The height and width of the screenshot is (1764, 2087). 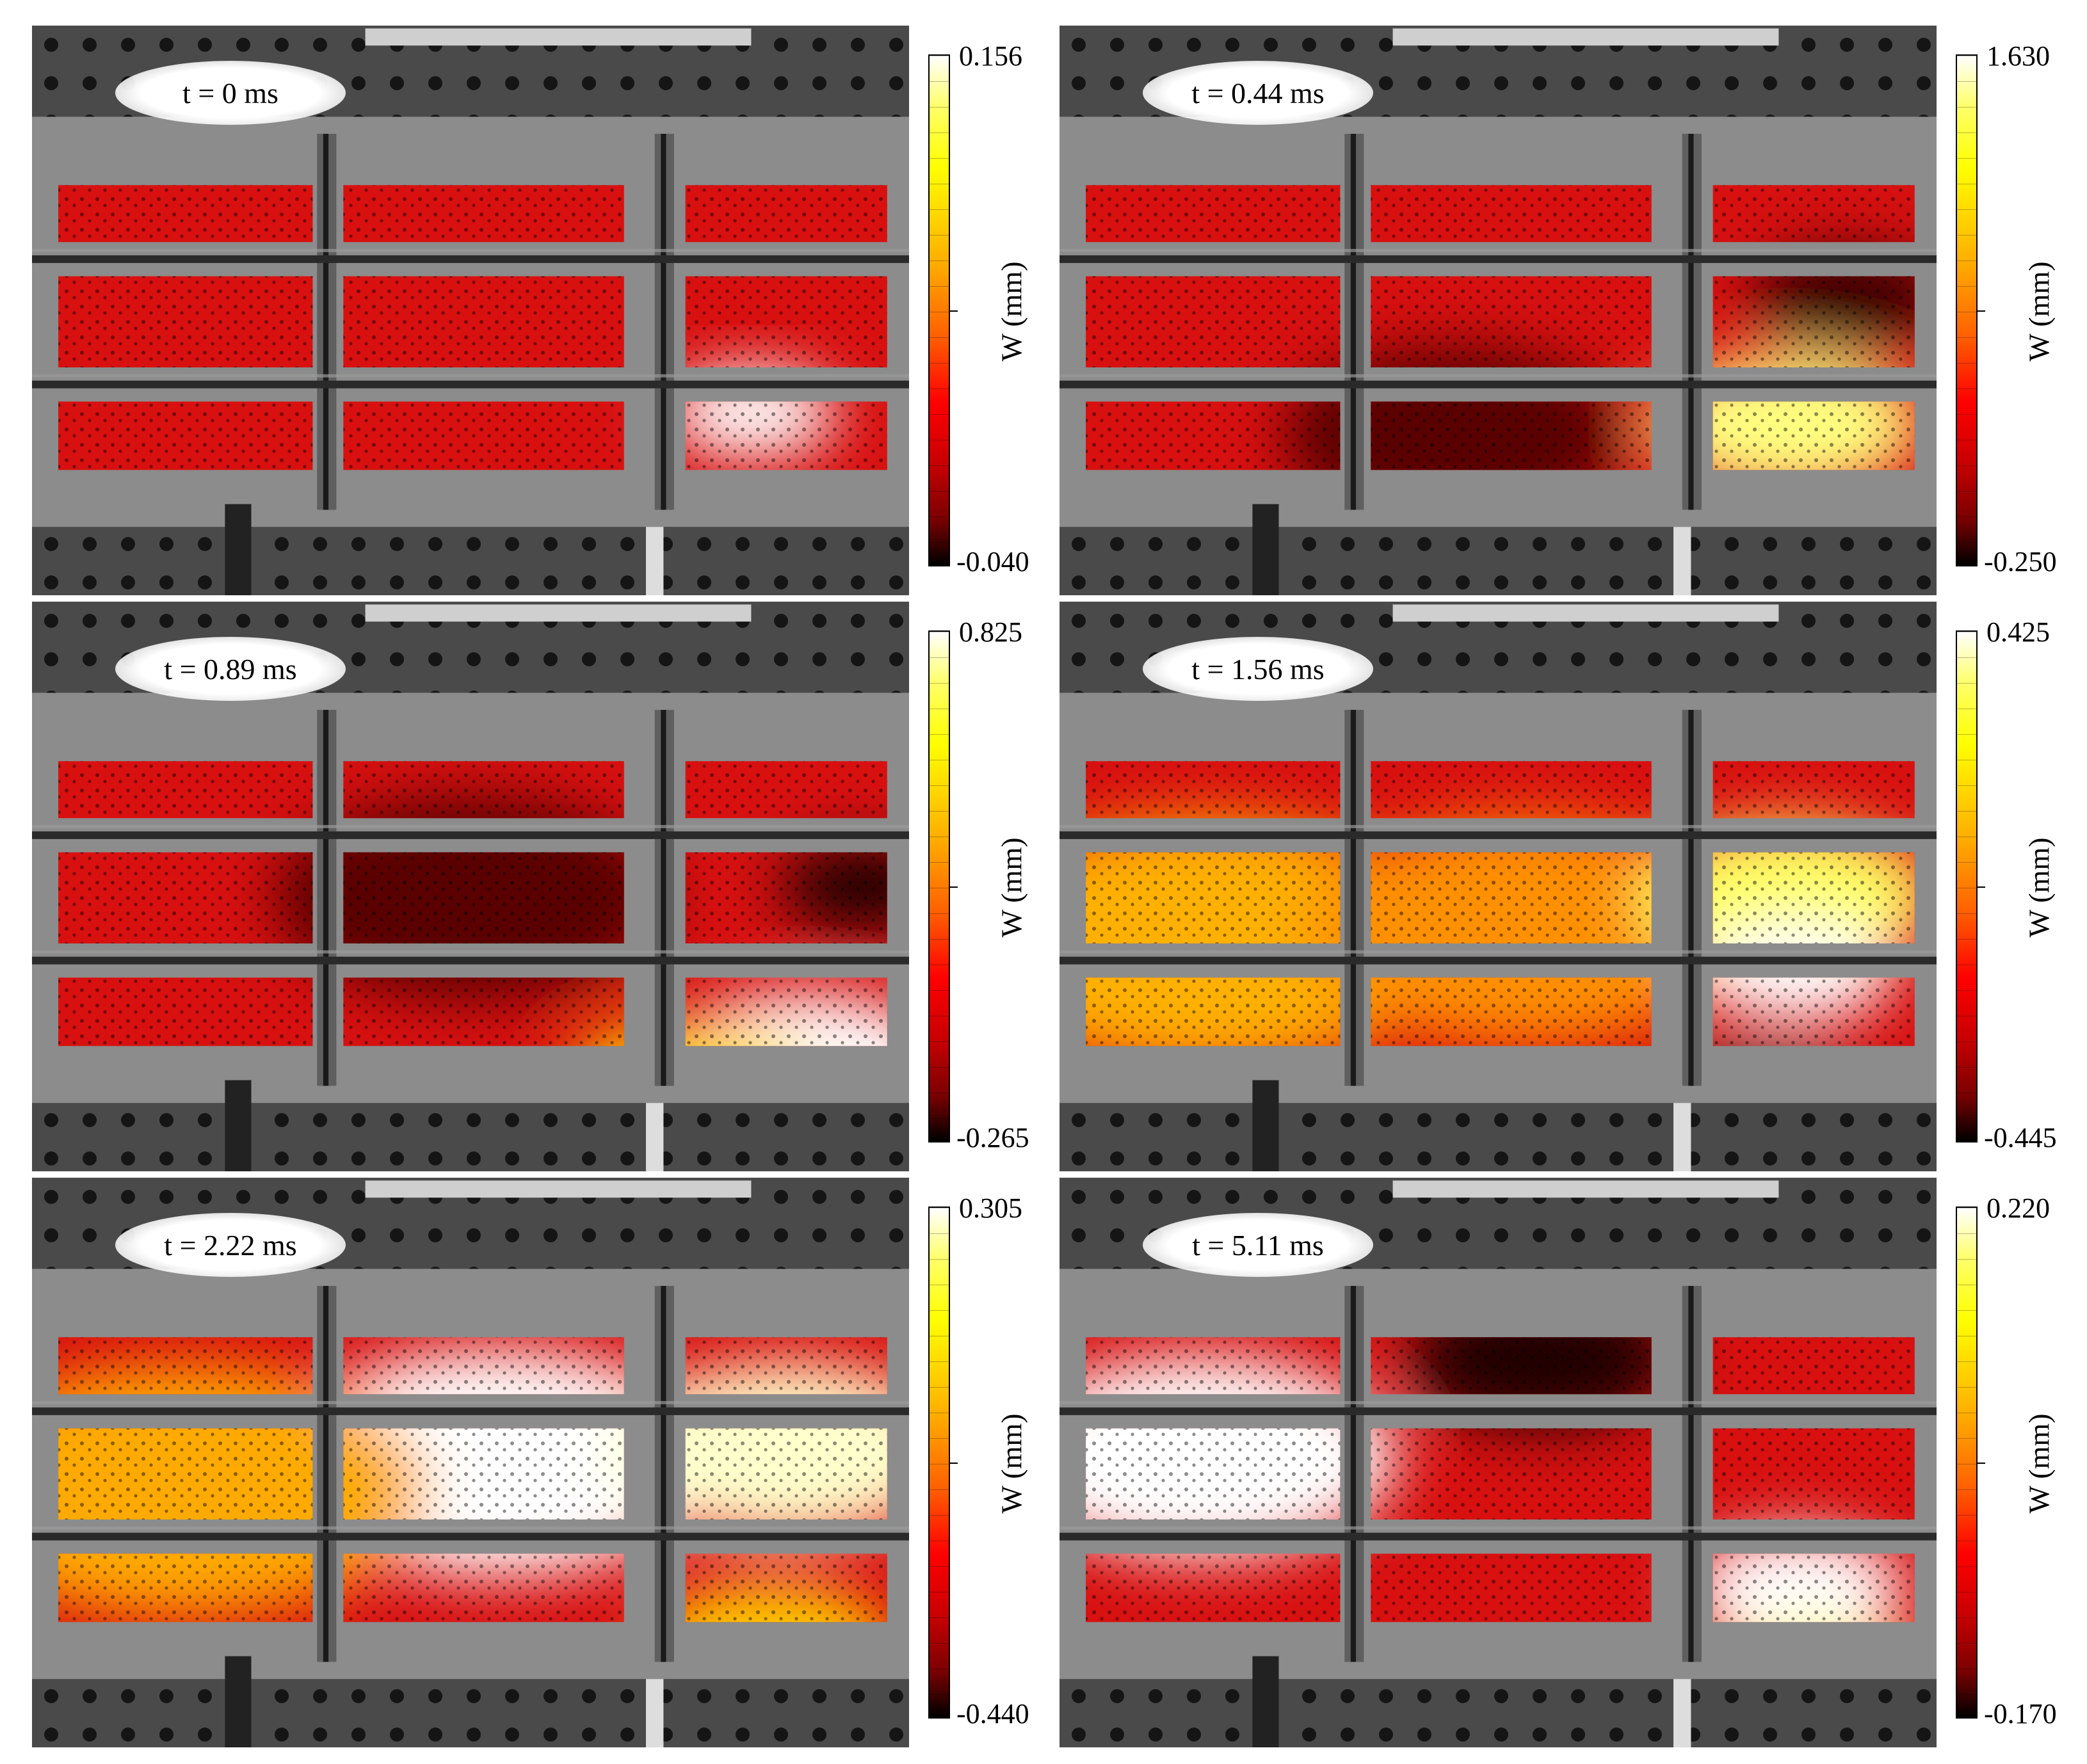 I want to click on time-label: t = 0 ms, so click(x=230, y=93).